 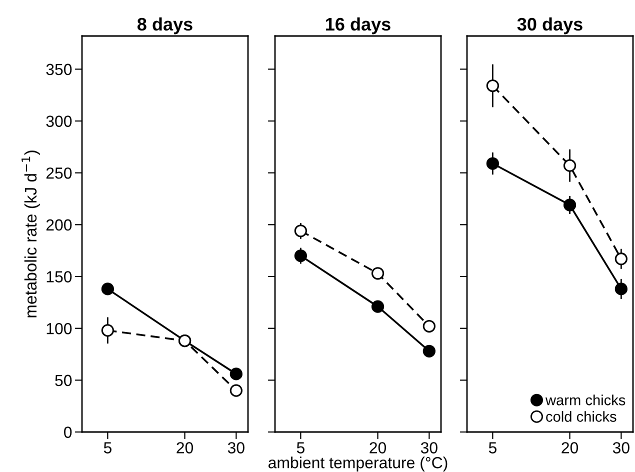 I want to click on y-axis-title: metabolic rate (kJ d$^{−1}$), so click(x=31, y=234).